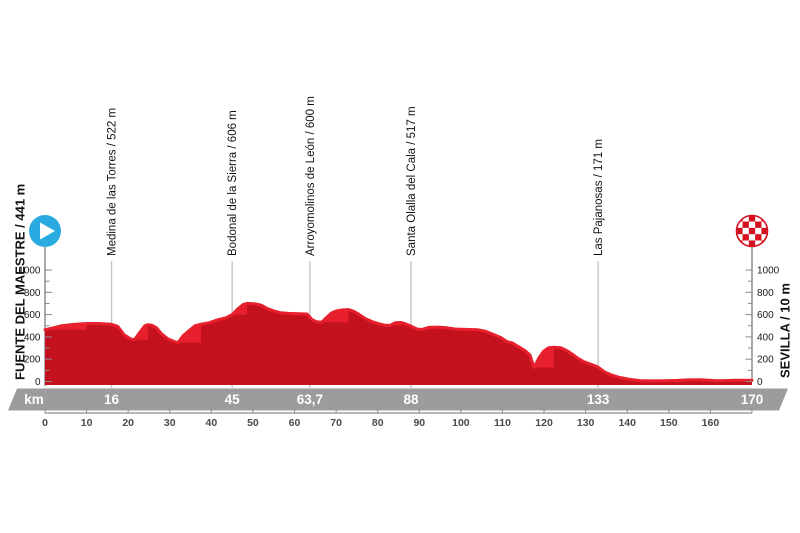 The height and width of the screenshot is (533, 800). I want to click on km-band-bar, so click(398, 399).